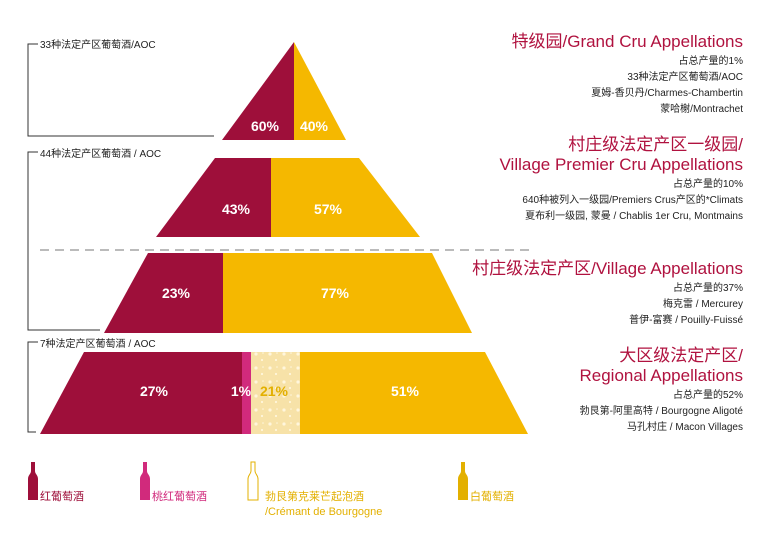  Describe the element at coordinates (62, 496) in the screenshot. I see `legend-label-0-0: 红葡萄酒` at that location.